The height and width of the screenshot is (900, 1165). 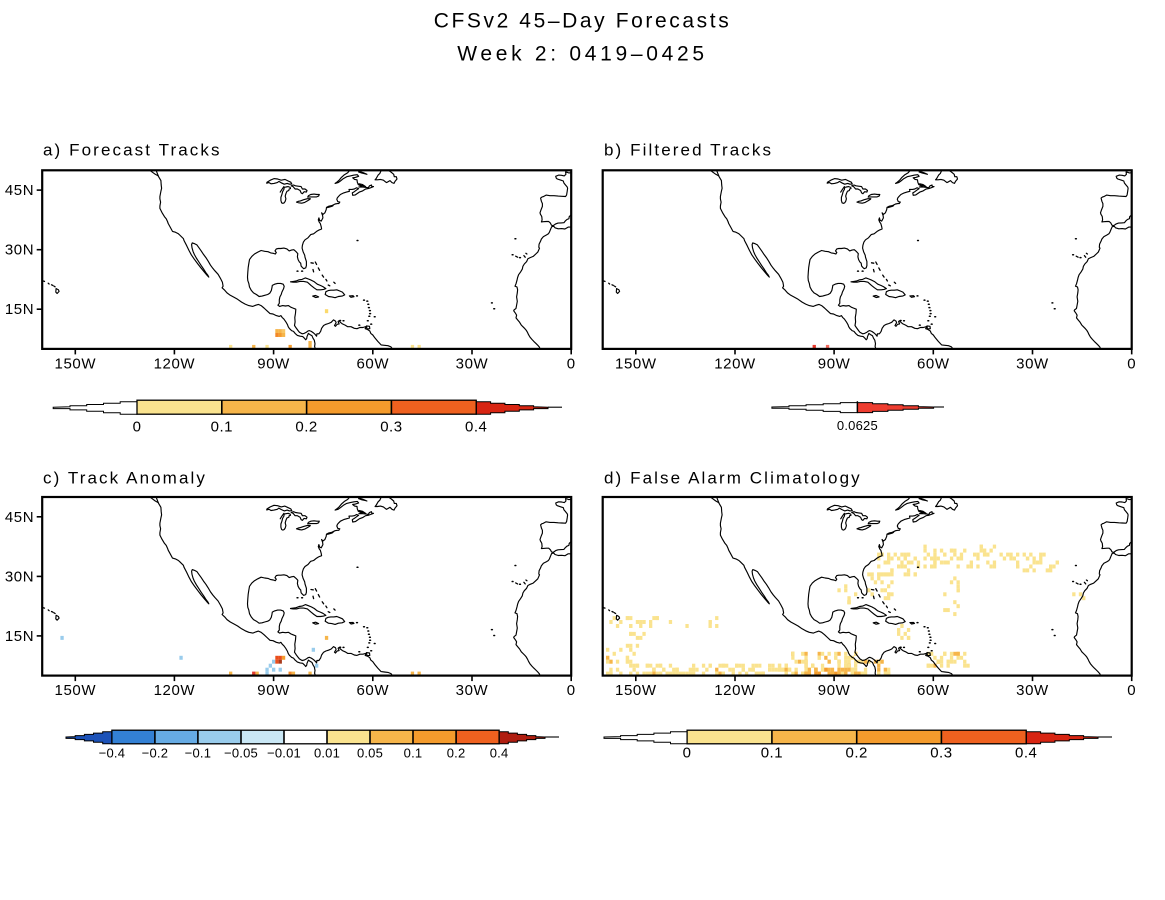 I want to click on svg-text: 0.05, so click(x=370, y=753).